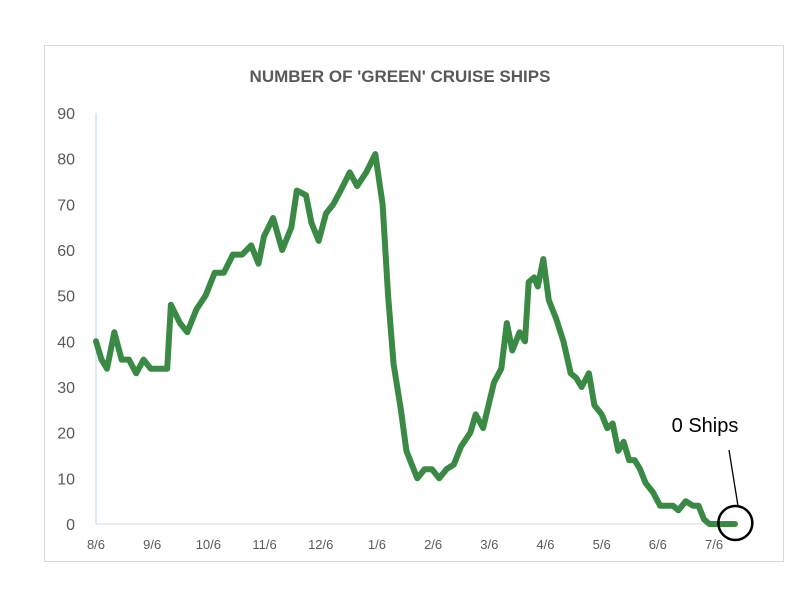 The image size is (800, 600). I want to click on annotation-label: 0 Ships, so click(705, 426).